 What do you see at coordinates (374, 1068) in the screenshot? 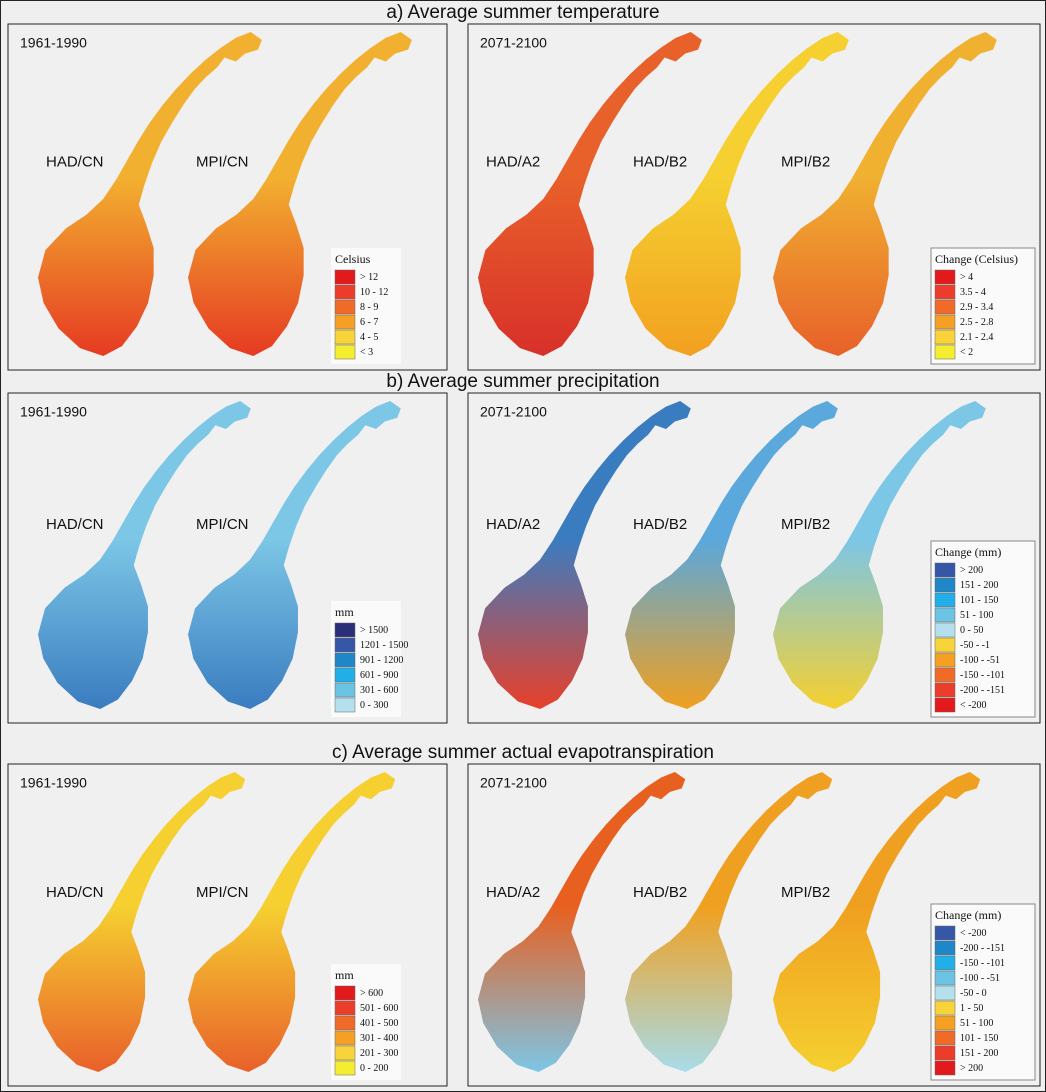
I see `legend-label: 0 - 200` at bounding box center [374, 1068].